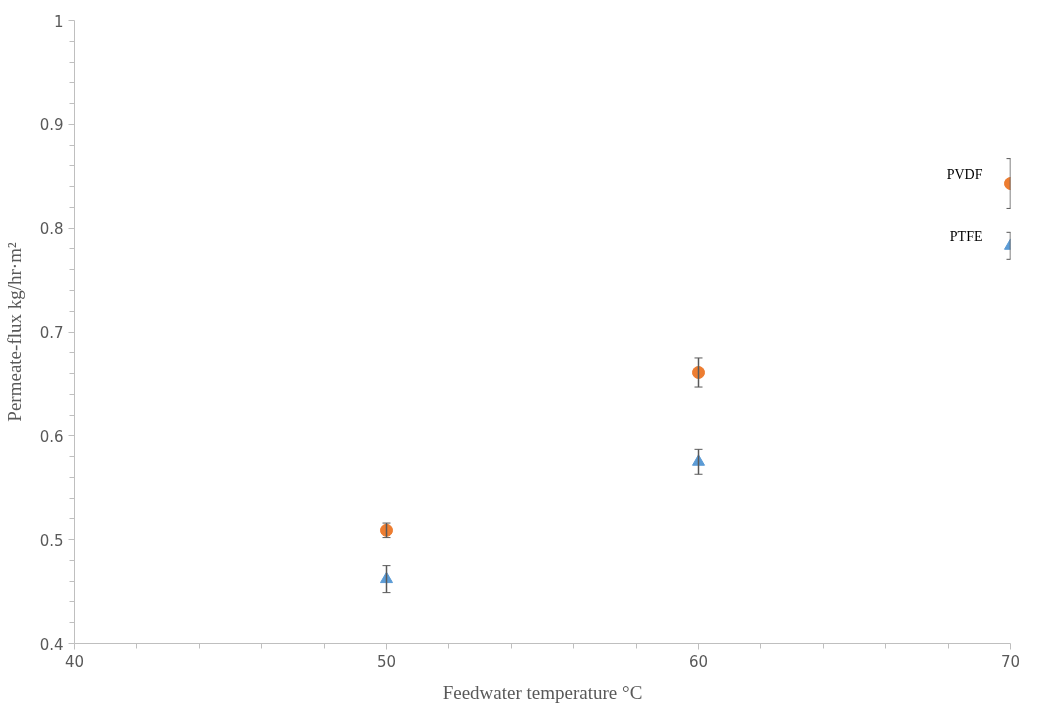 The height and width of the screenshot is (705, 1040). What do you see at coordinates (51, 125) in the screenshot?
I see `y-tick-label: 0.9` at bounding box center [51, 125].